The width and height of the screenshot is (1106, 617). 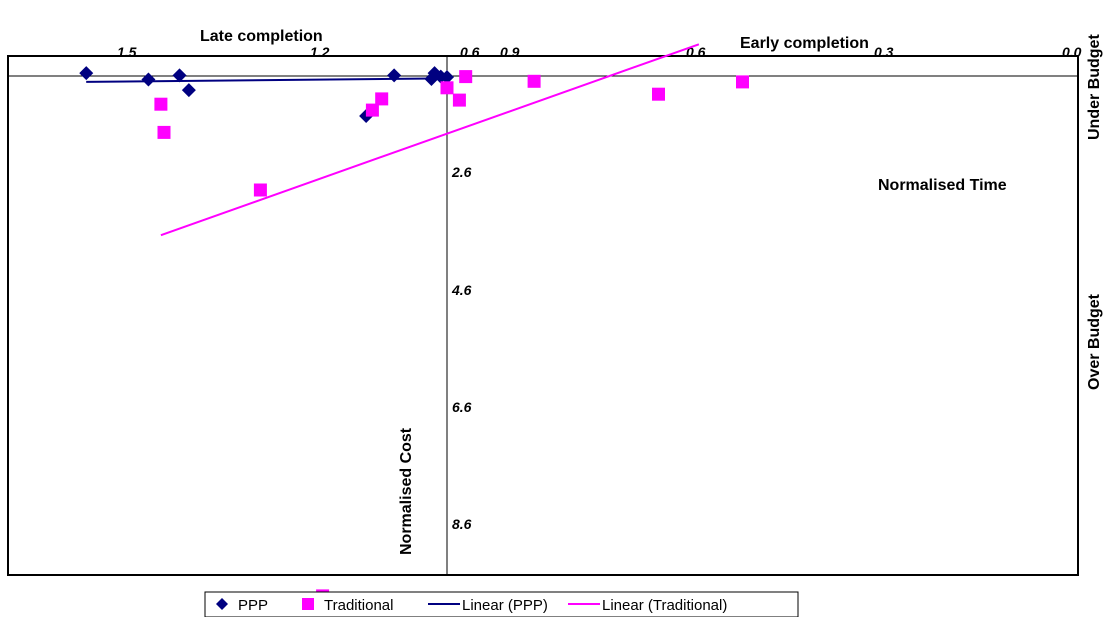 I want to click on legend-marker-traditional, so click(x=308, y=604).